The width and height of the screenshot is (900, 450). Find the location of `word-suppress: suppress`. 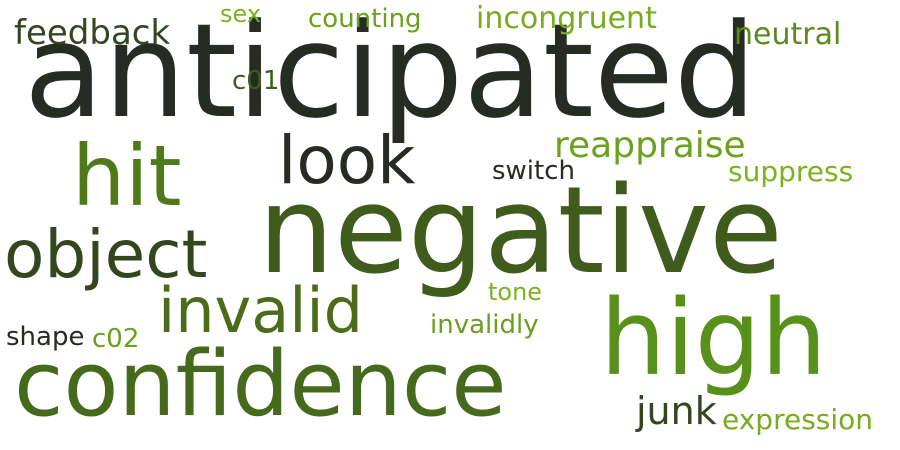

word-suppress: suppress is located at coordinates (791, 171).